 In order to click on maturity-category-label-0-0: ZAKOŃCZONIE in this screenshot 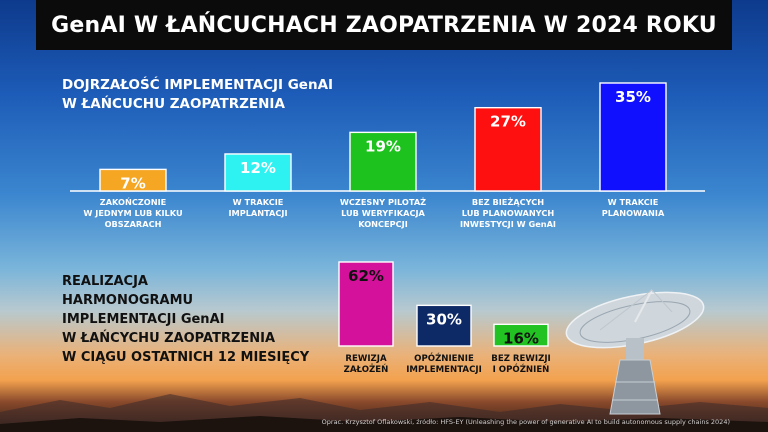, I will do `click(133, 201)`.